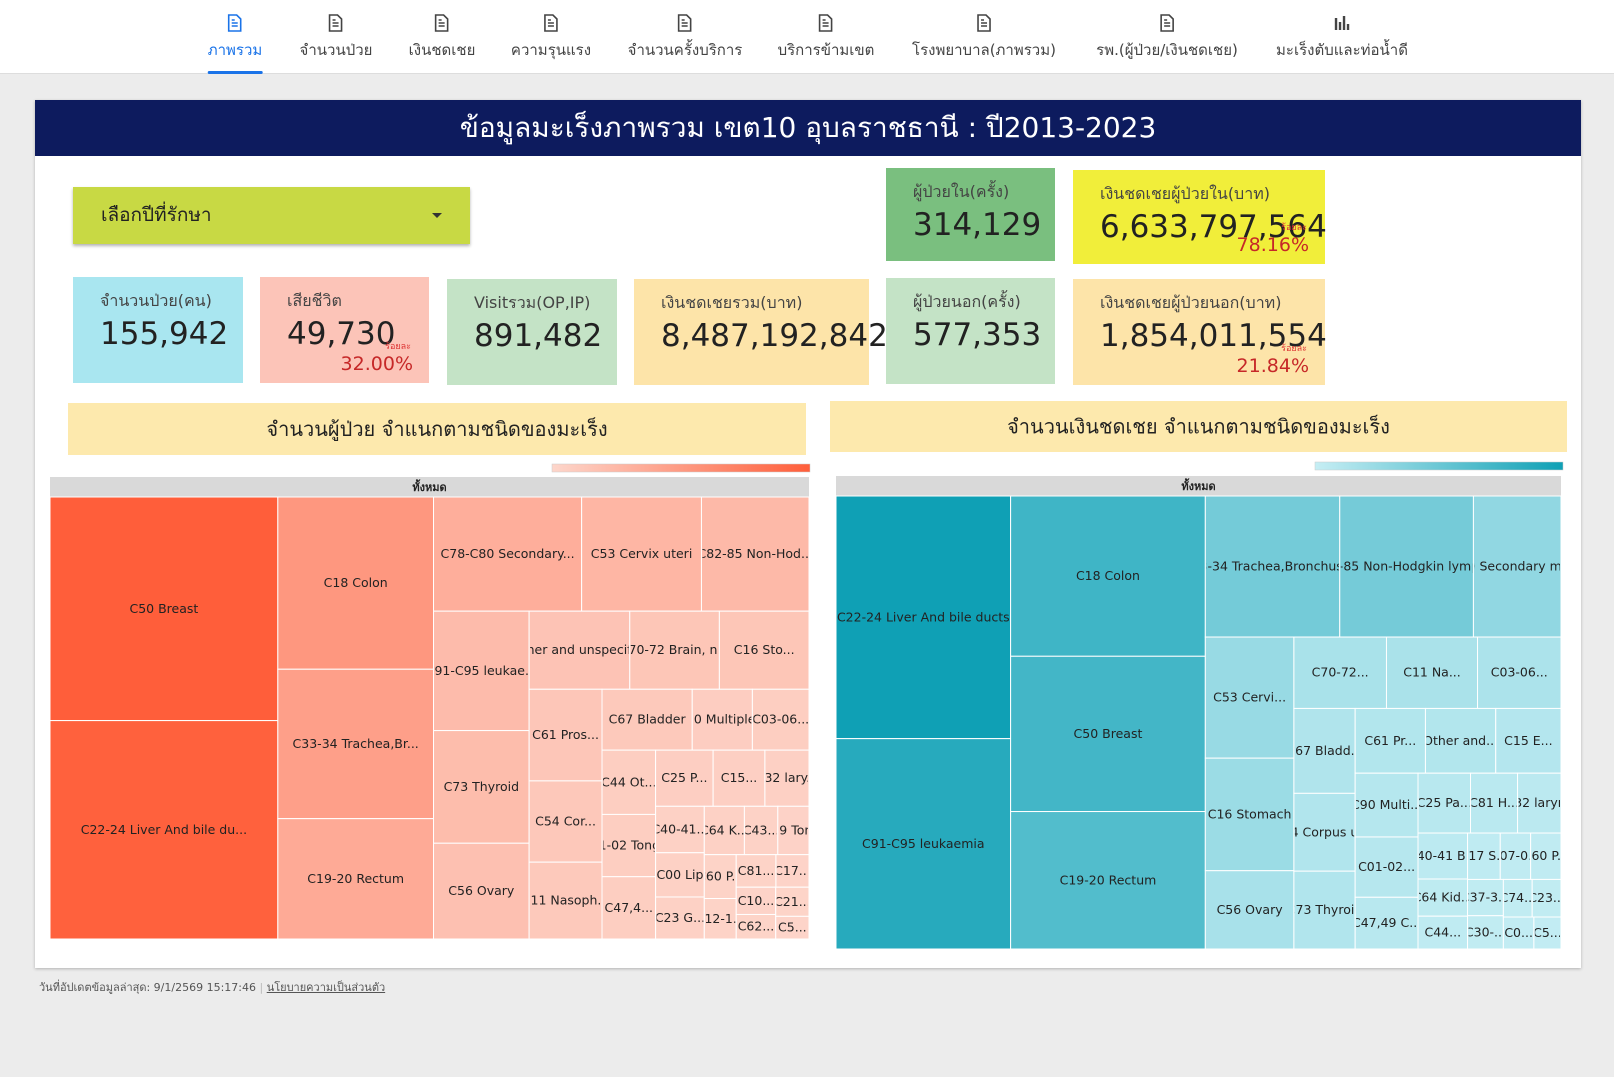 Image resolution: width=1614 pixels, height=1077 pixels. I want to click on tile-label: C50 Breast, so click(164, 608).